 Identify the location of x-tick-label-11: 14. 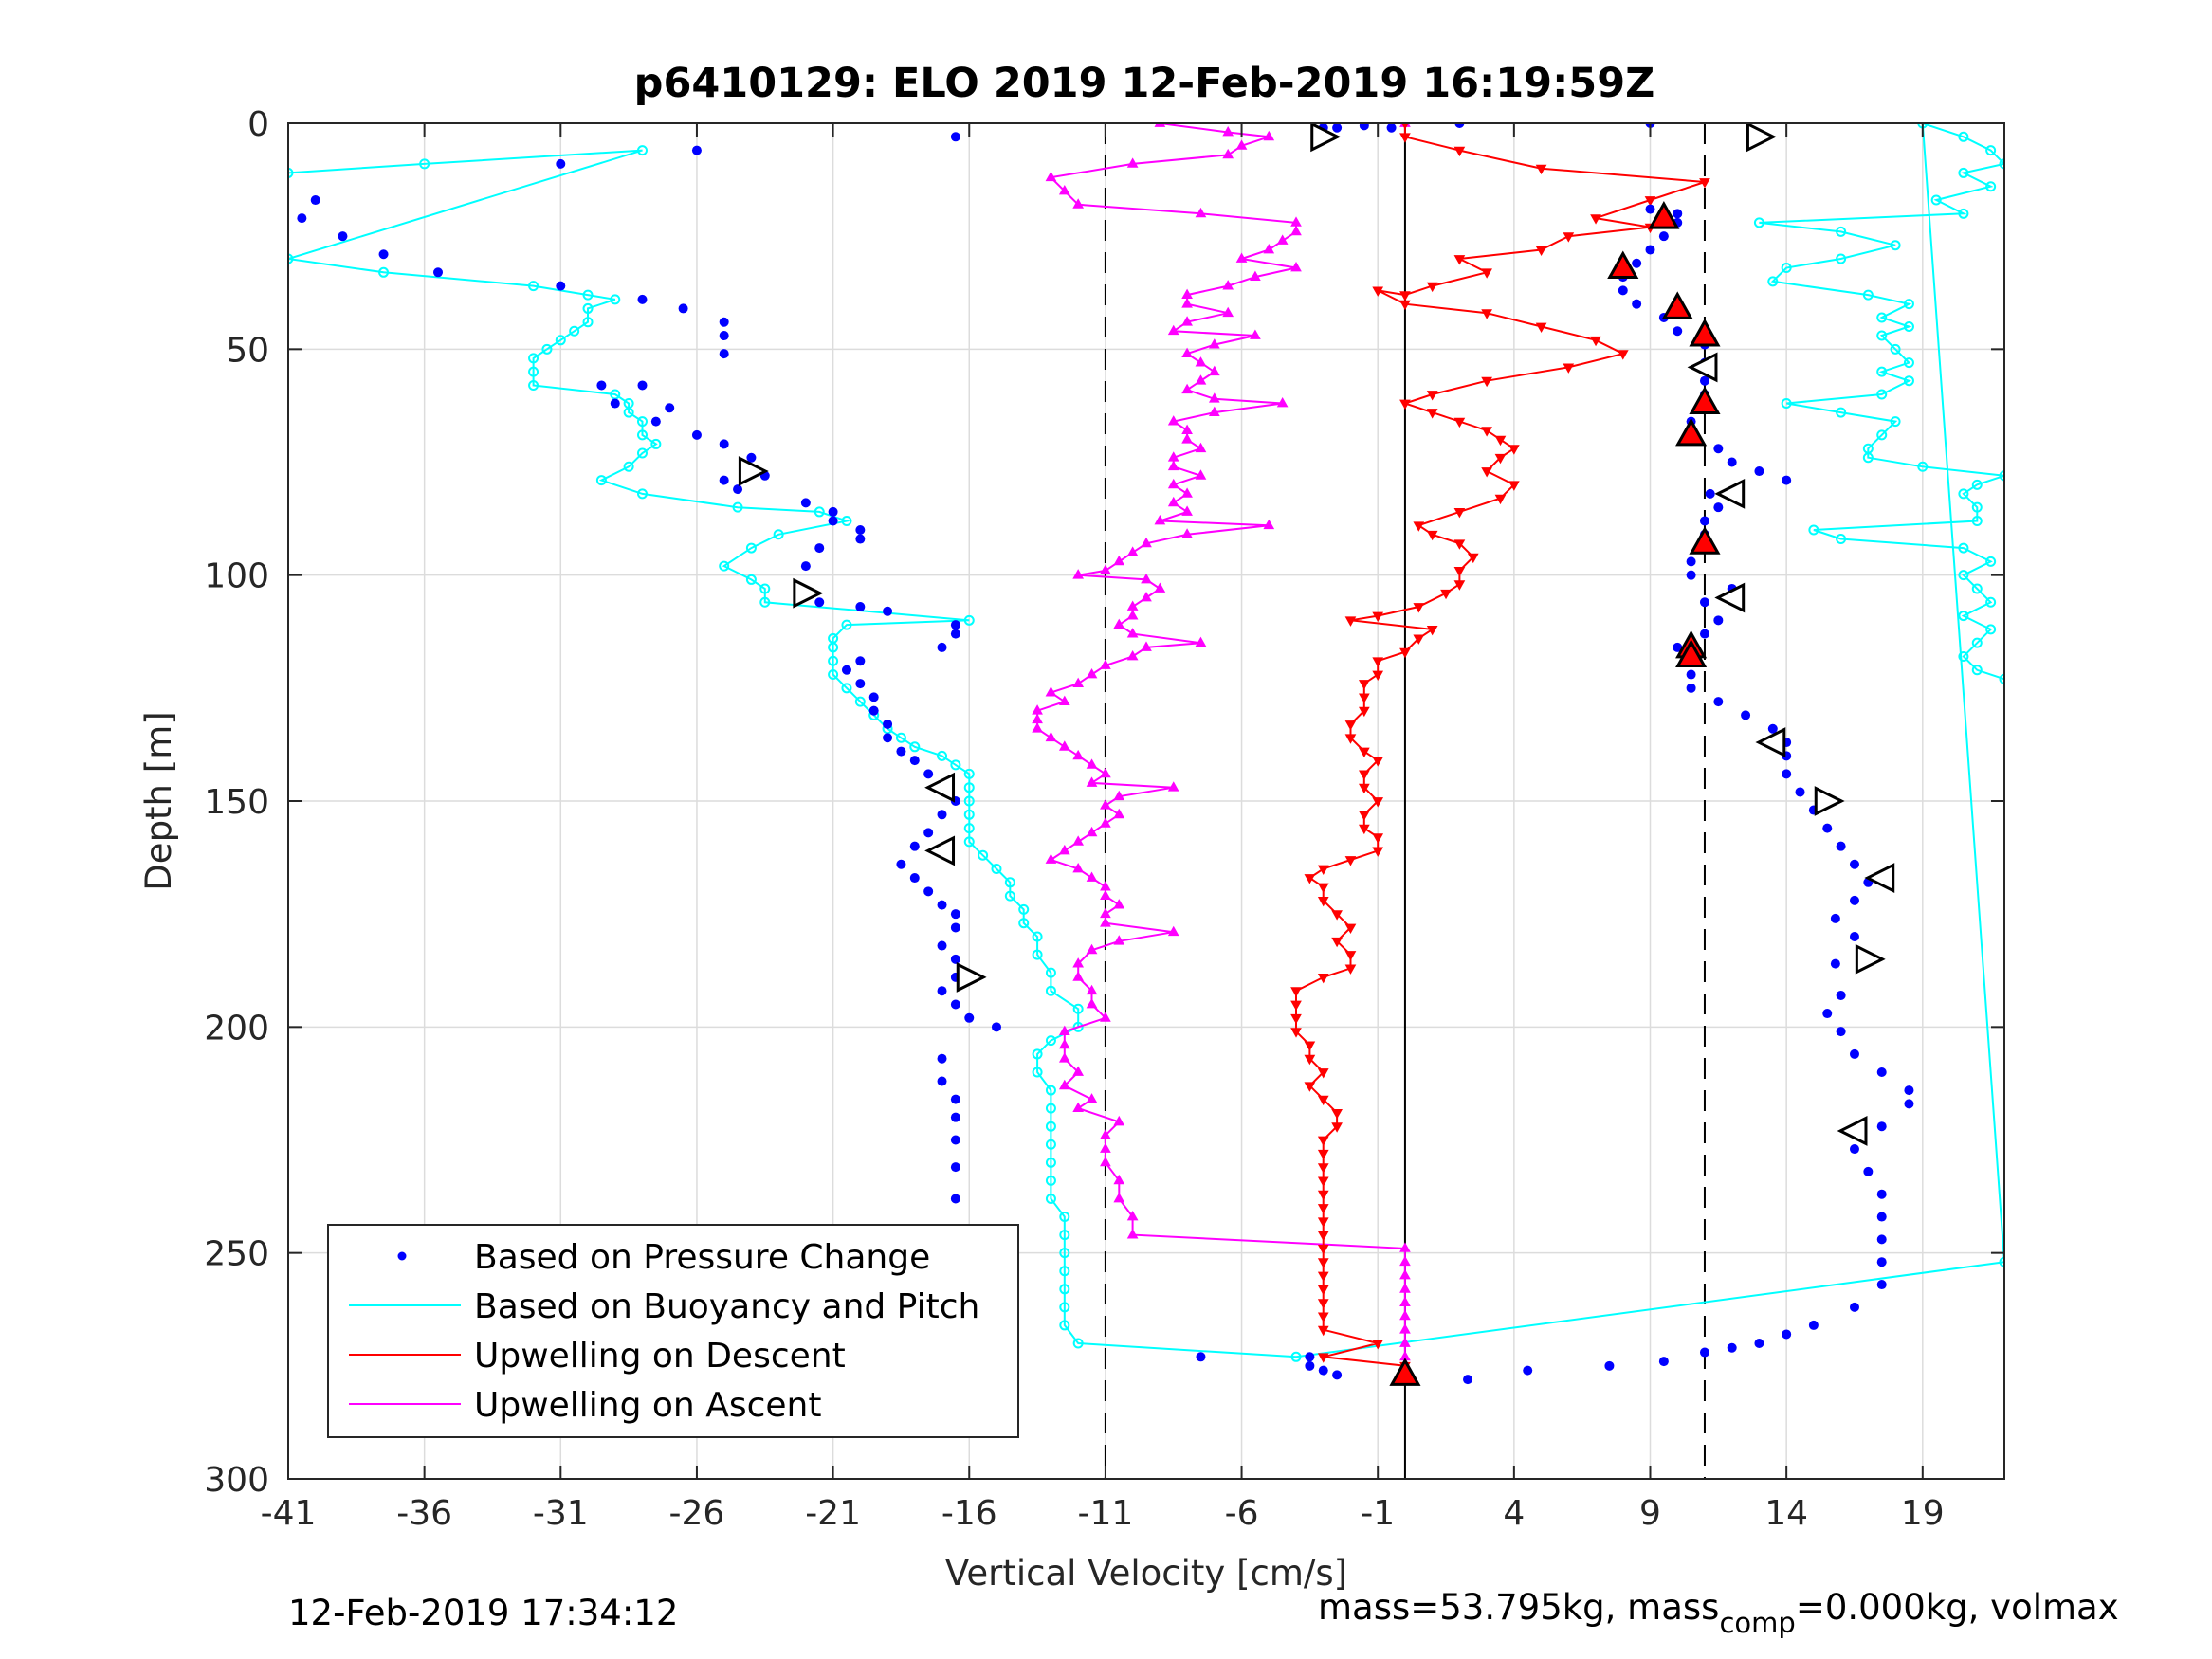
(1786, 1513).